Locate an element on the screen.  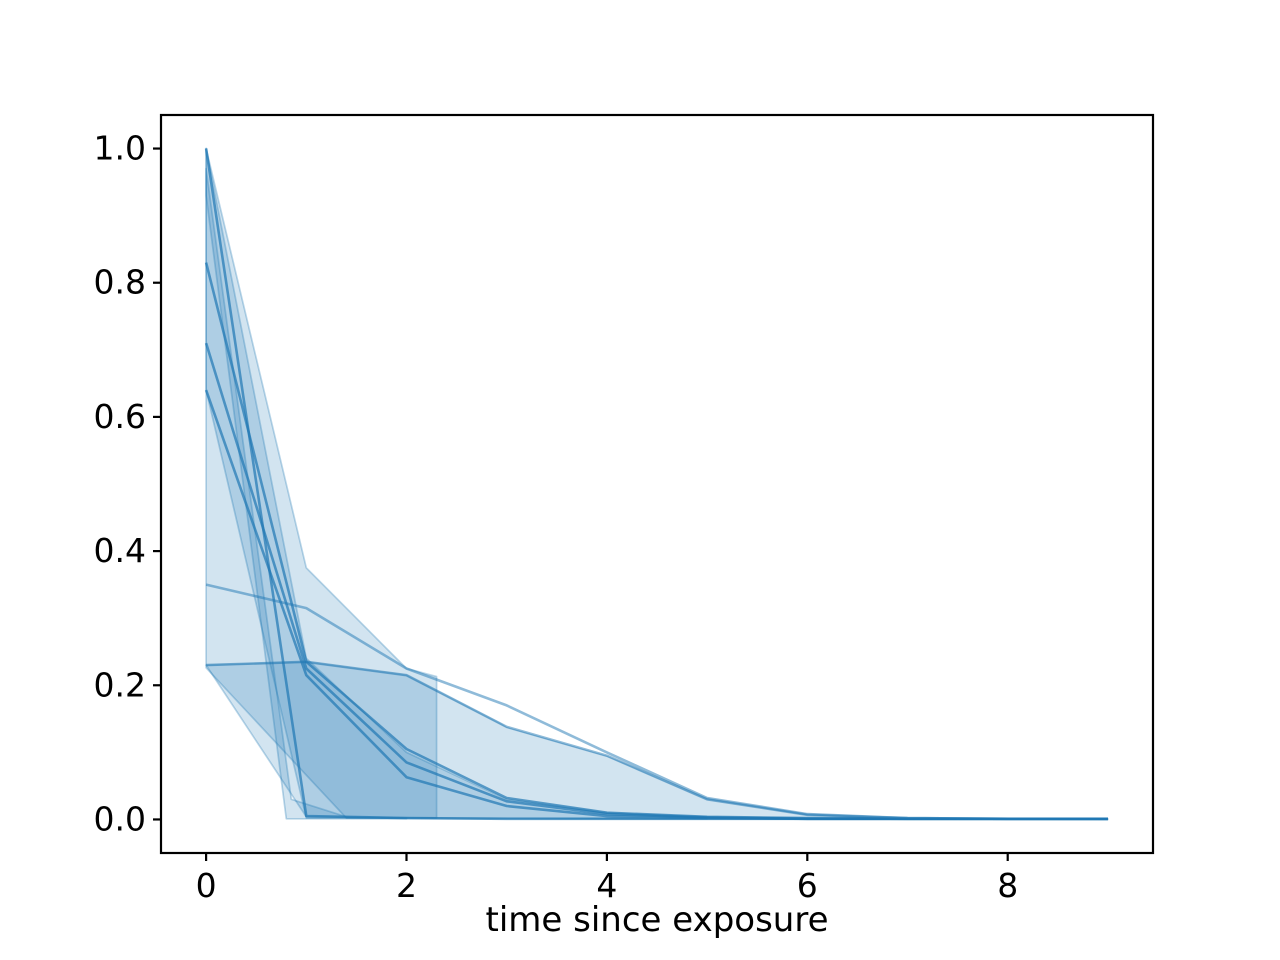
y-tick-label: 0.8 is located at coordinates (120, 282).